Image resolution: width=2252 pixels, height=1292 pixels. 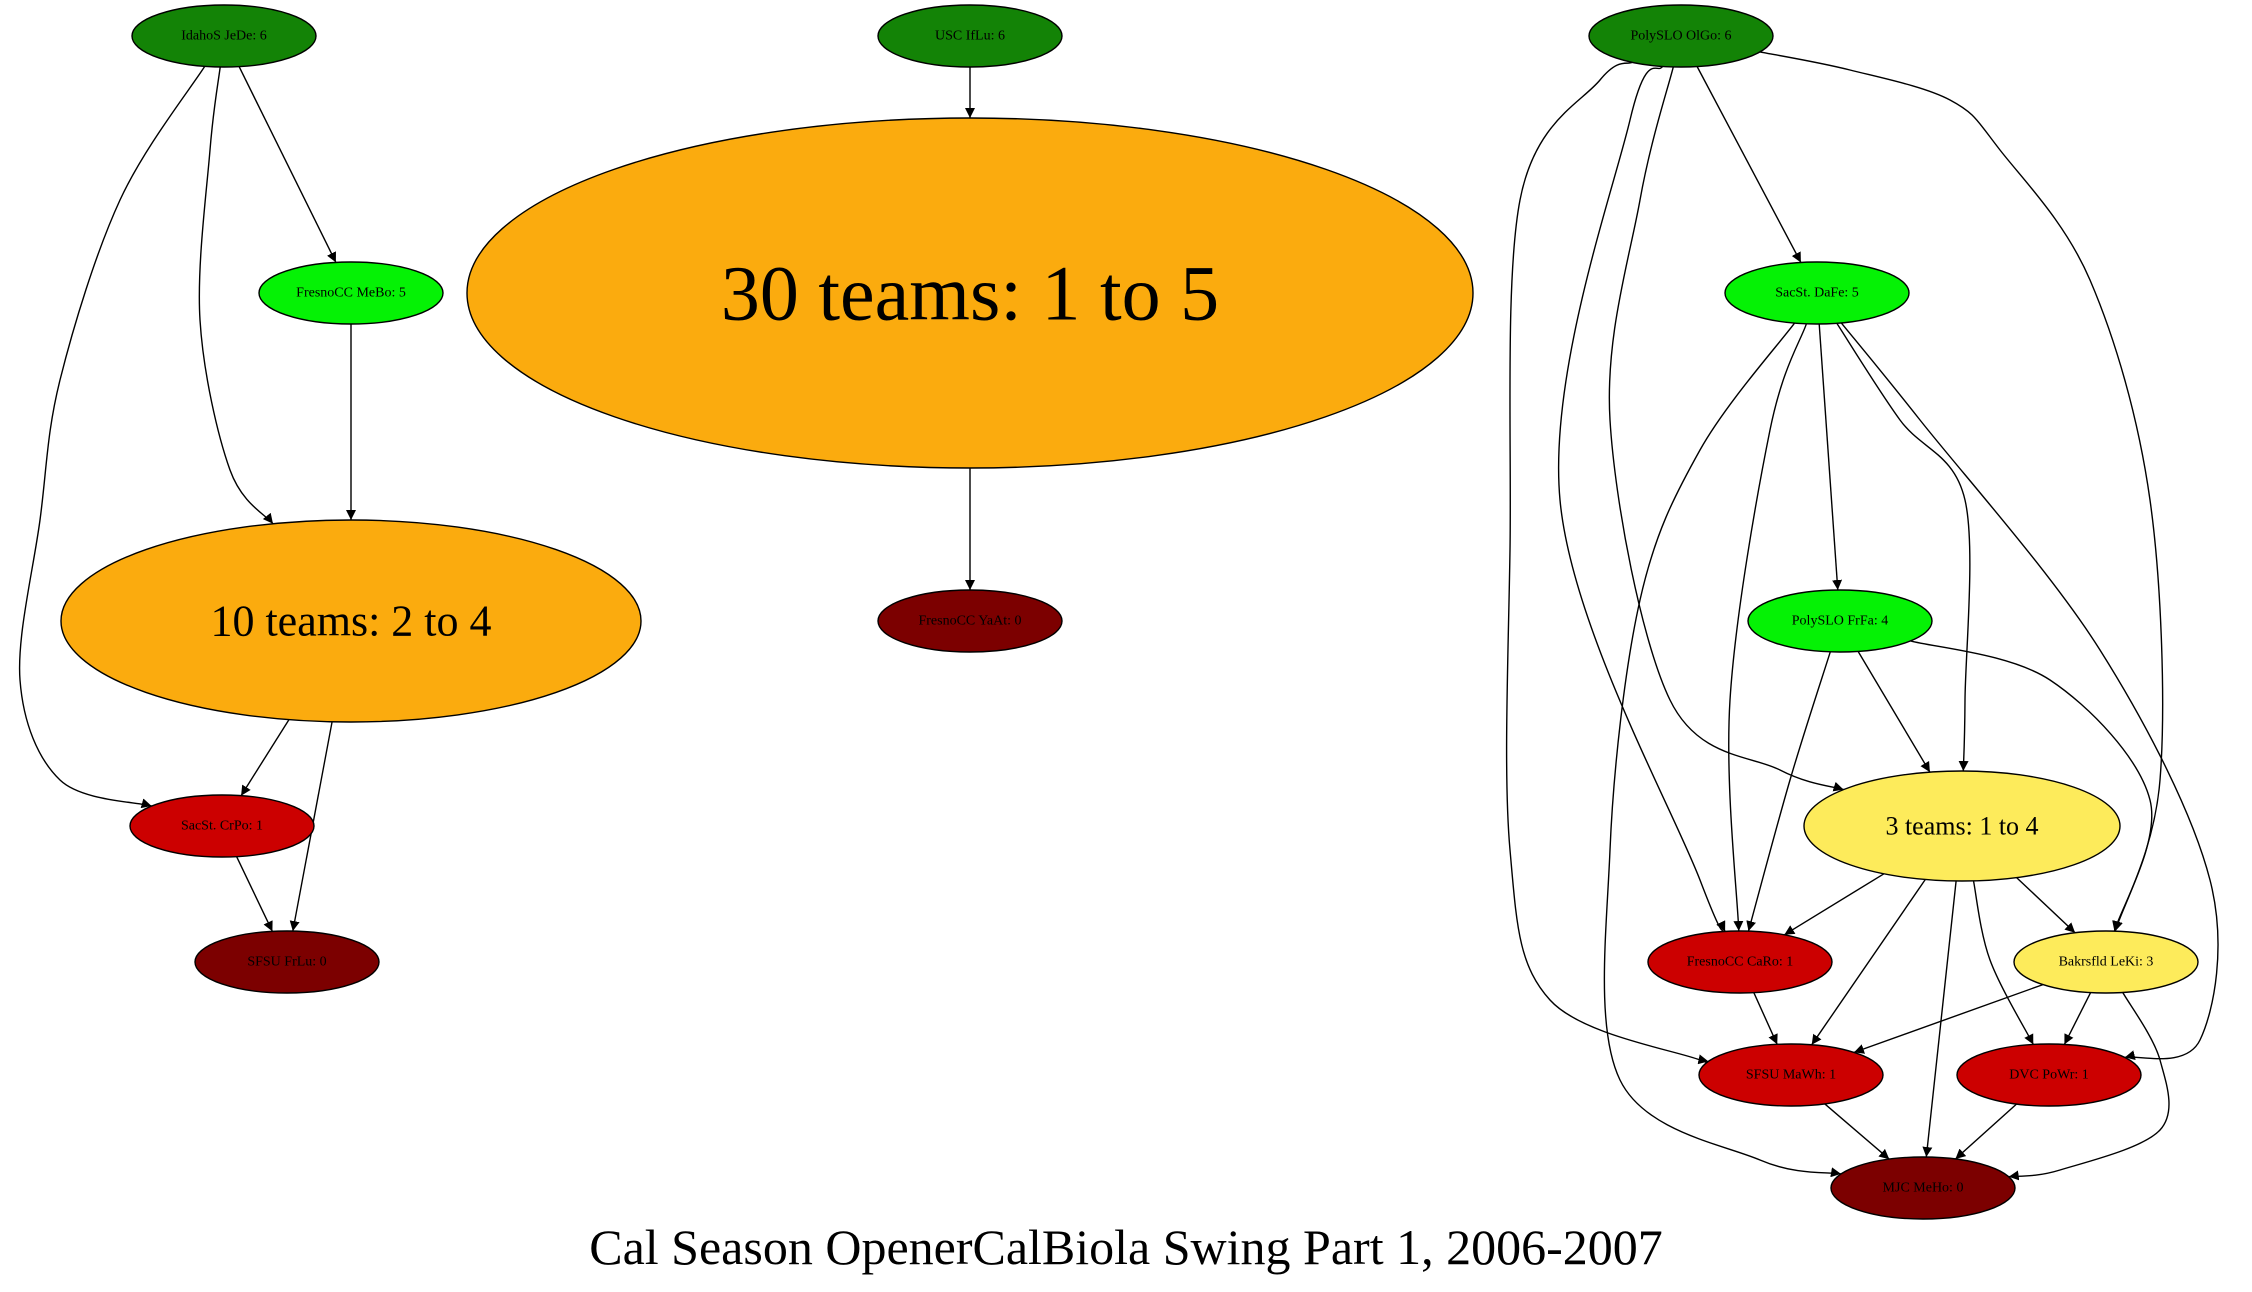 I want to click on edge-sacst-dafe-to-mjc-meho, so click(x=1722, y=750).